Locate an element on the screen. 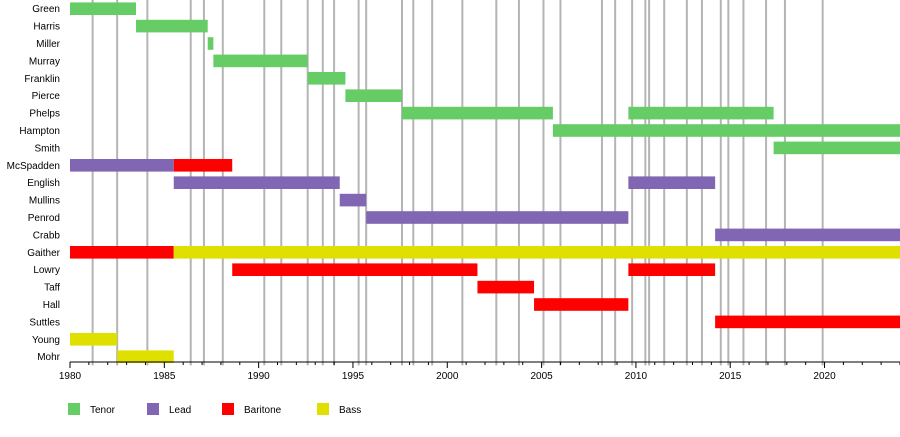  member-label: Miller is located at coordinates (48, 44).